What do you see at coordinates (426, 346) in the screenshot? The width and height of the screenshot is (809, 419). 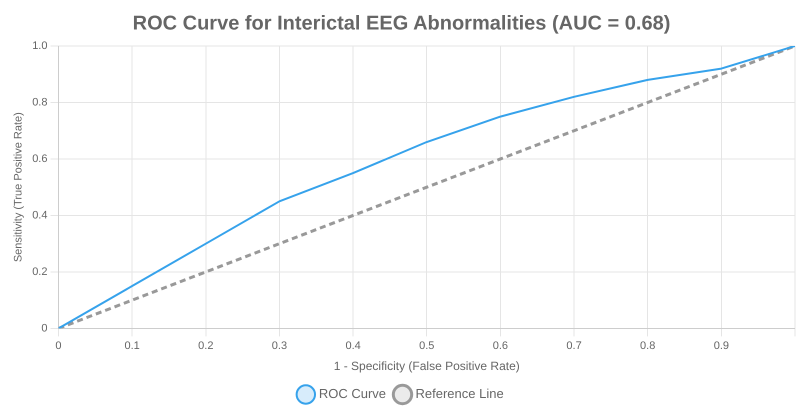 I see `x-tick-label: 0.5` at bounding box center [426, 346].